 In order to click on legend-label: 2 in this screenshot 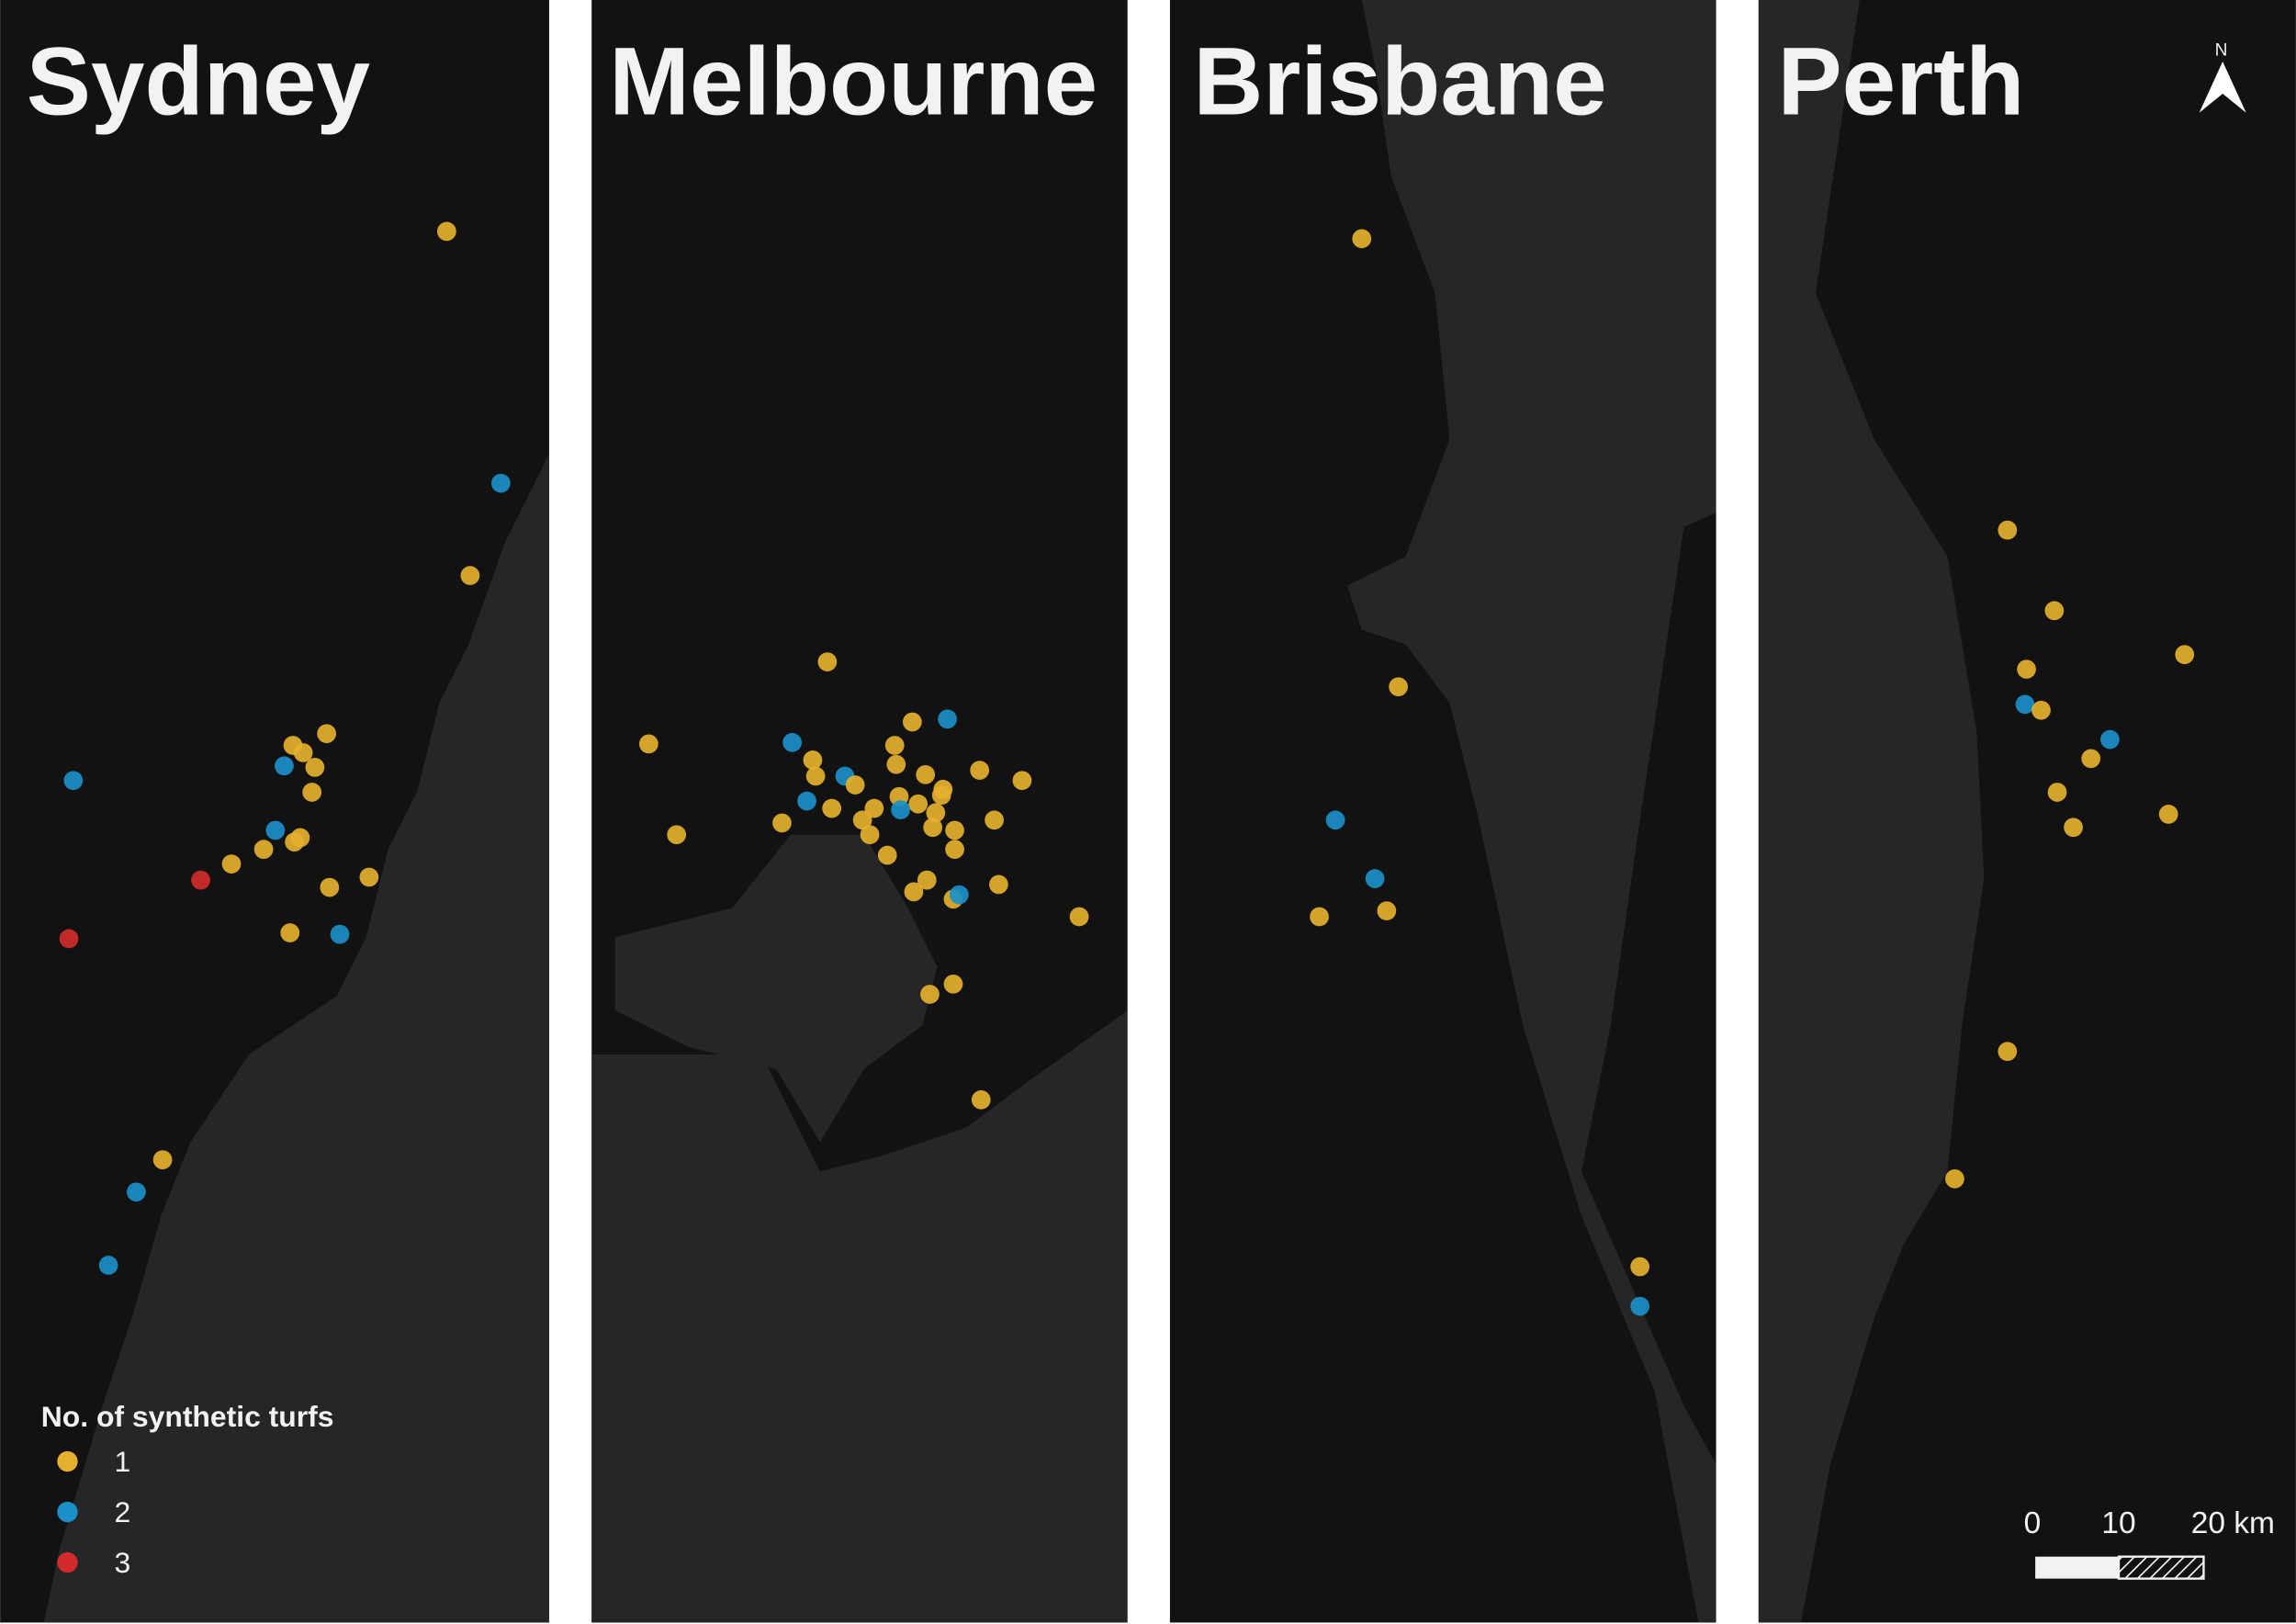, I will do `click(122, 1511)`.